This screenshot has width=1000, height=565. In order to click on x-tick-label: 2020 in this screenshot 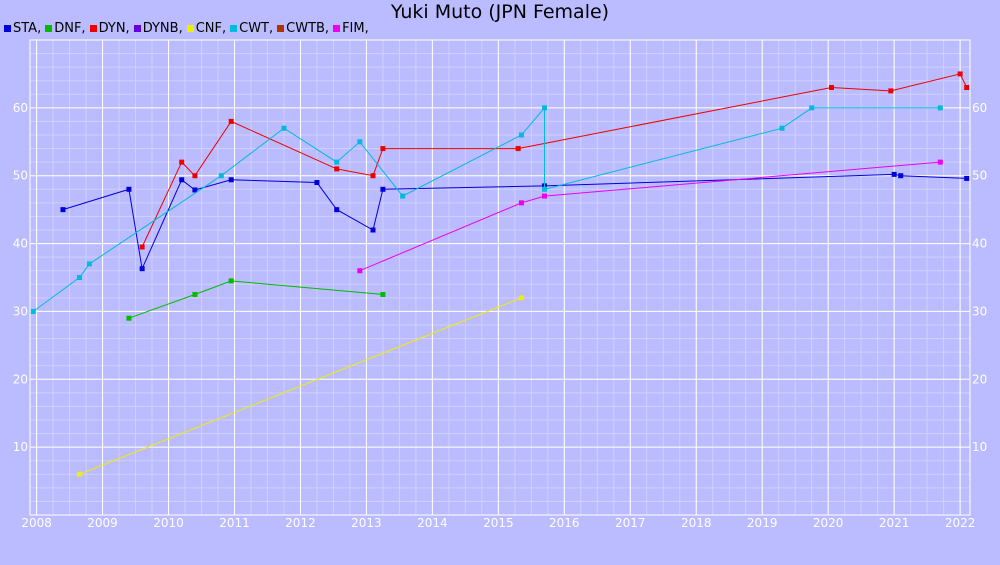, I will do `click(828, 523)`.